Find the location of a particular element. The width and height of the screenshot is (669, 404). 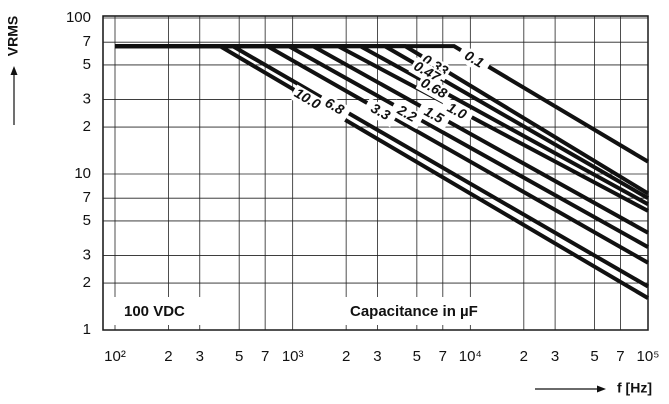

y-arrow-head is located at coordinates (14, 70).